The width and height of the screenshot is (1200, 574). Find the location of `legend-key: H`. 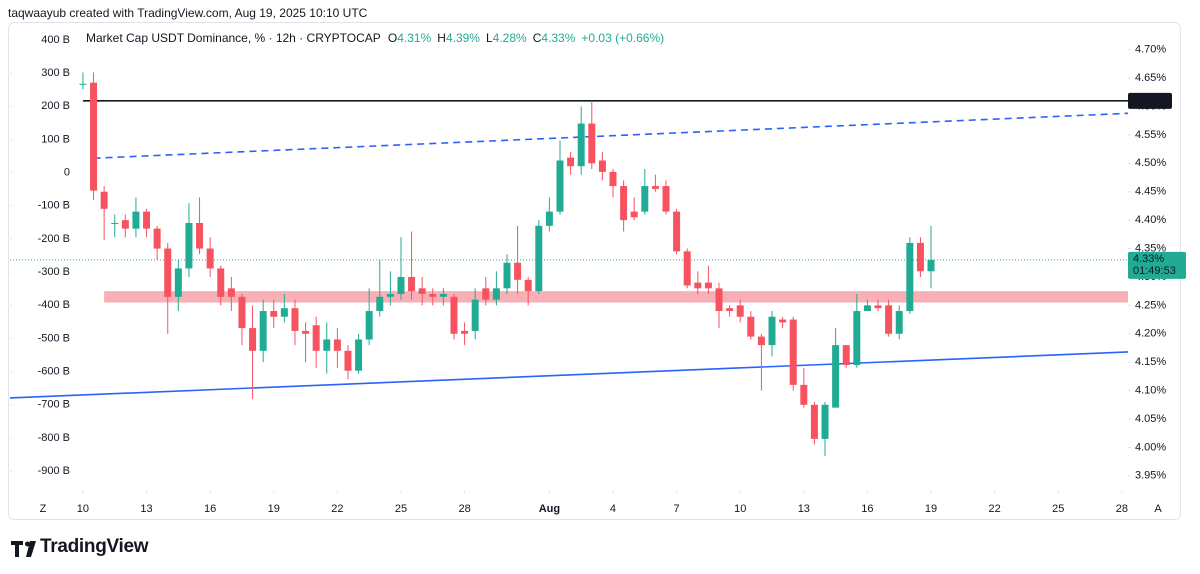

legend-key: H is located at coordinates (441, 38).